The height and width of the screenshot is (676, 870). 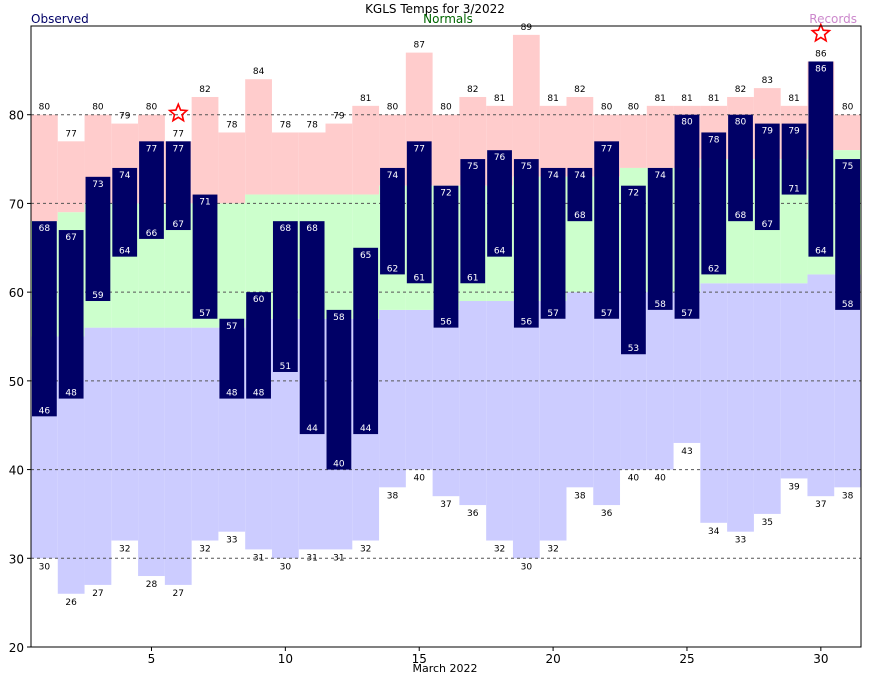 What do you see at coordinates (231, 327) in the screenshot?
I see `observed-high-label: 57` at bounding box center [231, 327].